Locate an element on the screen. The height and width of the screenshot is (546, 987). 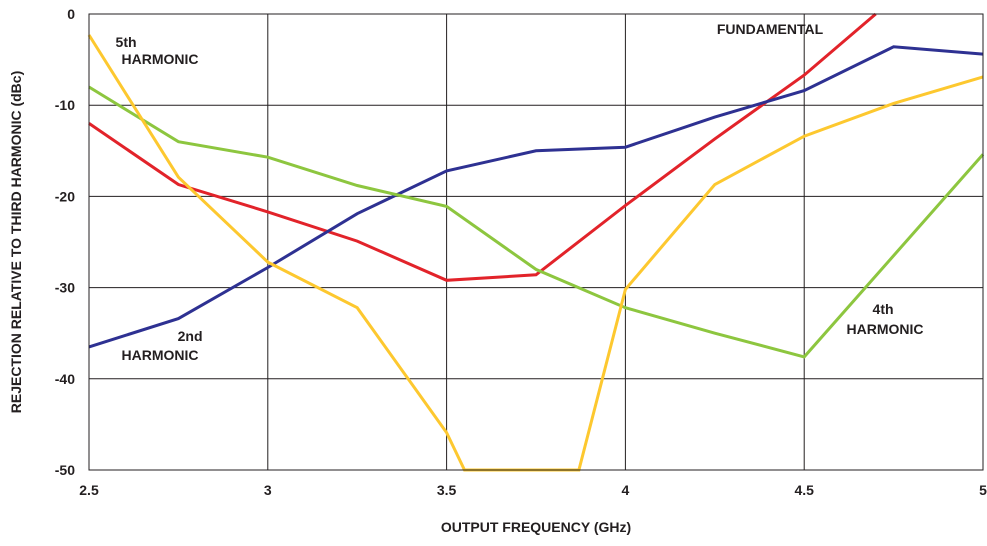
y-tick-label: -10 is located at coordinates (65, 105).